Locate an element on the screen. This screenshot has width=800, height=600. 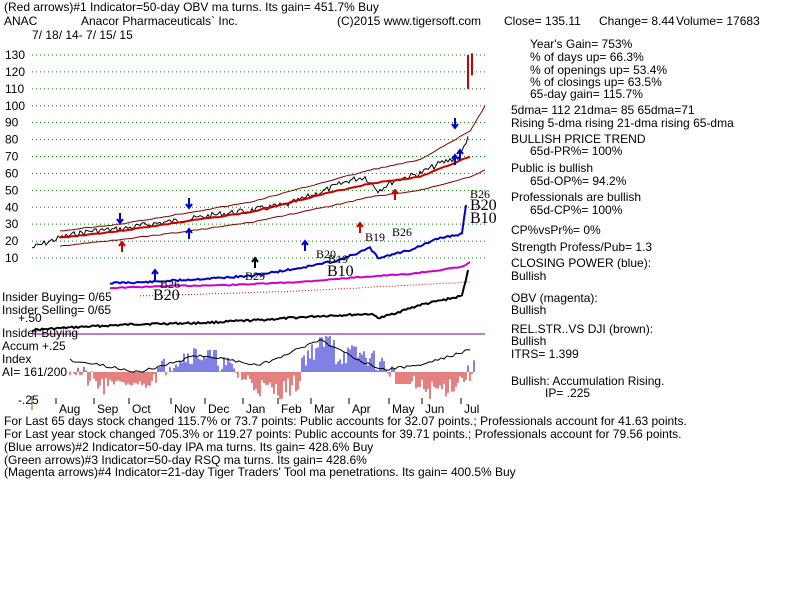
annotation-6: B19 is located at coordinates (375, 237).